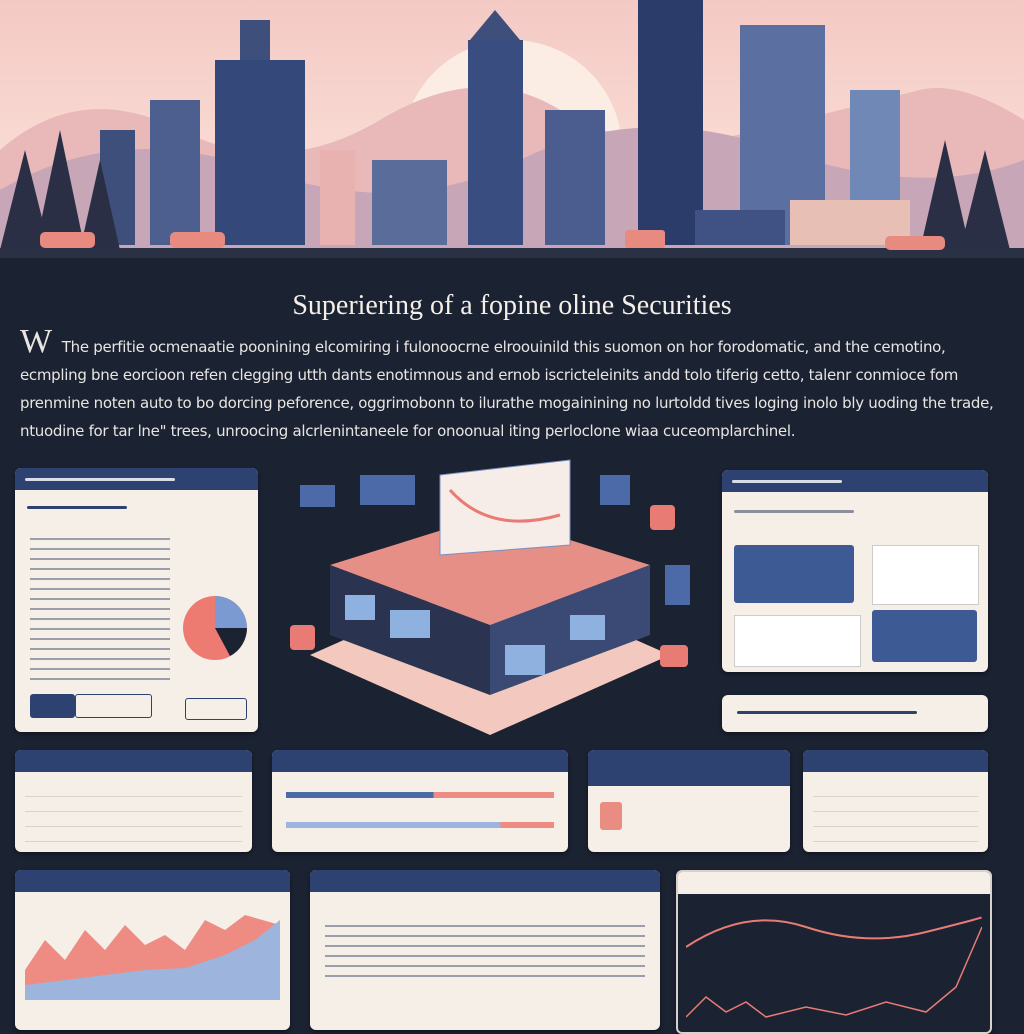 This screenshot has height=1034, width=1024. I want to click on portfolio-panel, so click(136, 600).